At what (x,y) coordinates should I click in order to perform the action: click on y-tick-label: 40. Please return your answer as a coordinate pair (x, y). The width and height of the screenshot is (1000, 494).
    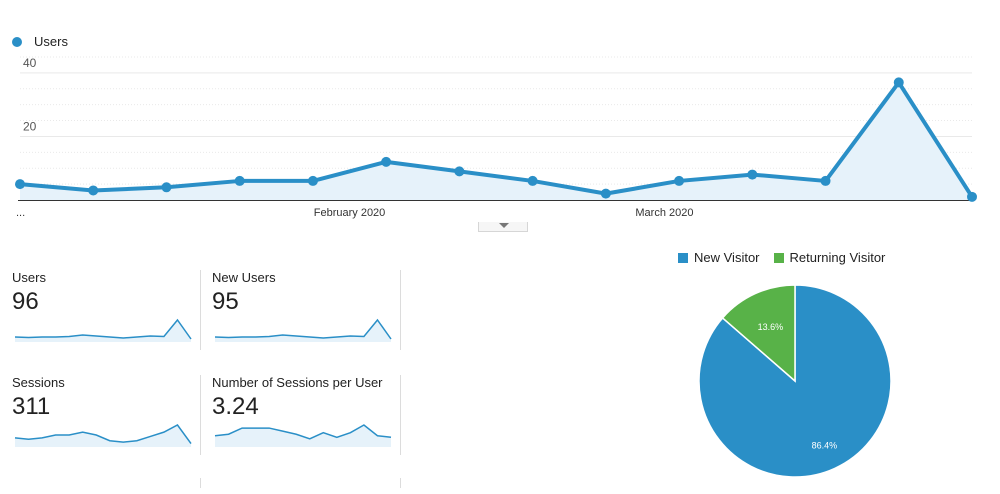
    Looking at the image, I should click on (30, 63).